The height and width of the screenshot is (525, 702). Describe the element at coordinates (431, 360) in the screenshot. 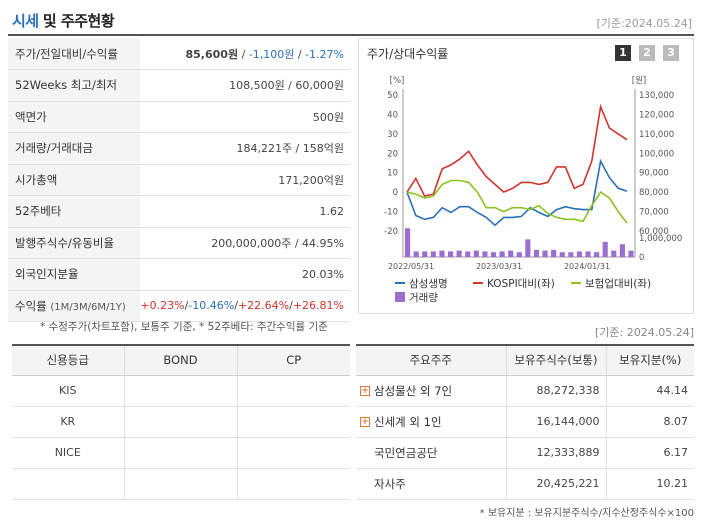

I see `col-holder: 주요주주` at that location.